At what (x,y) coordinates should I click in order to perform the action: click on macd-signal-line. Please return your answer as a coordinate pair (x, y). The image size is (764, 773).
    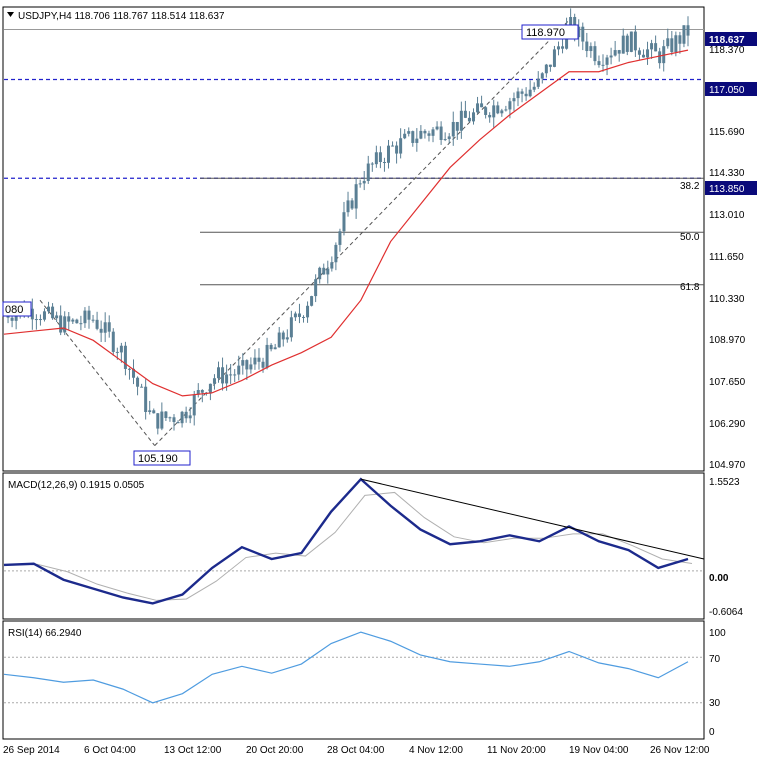
    Looking at the image, I should click on (350, 546).